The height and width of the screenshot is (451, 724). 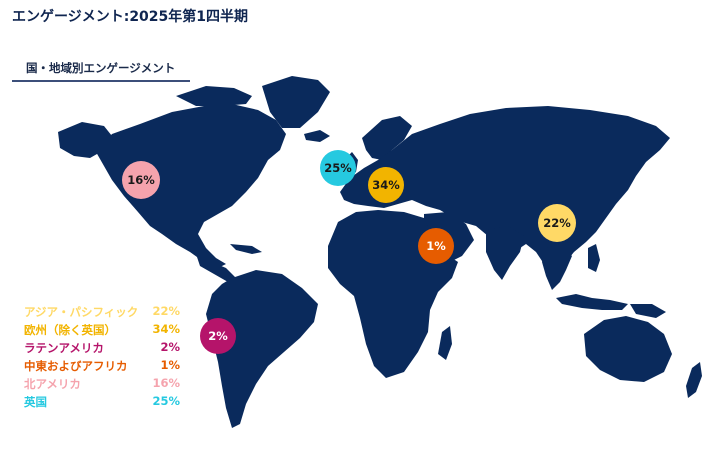 What do you see at coordinates (35, 402) in the screenshot?
I see `legend-label: 英国` at bounding box center [35, 402].